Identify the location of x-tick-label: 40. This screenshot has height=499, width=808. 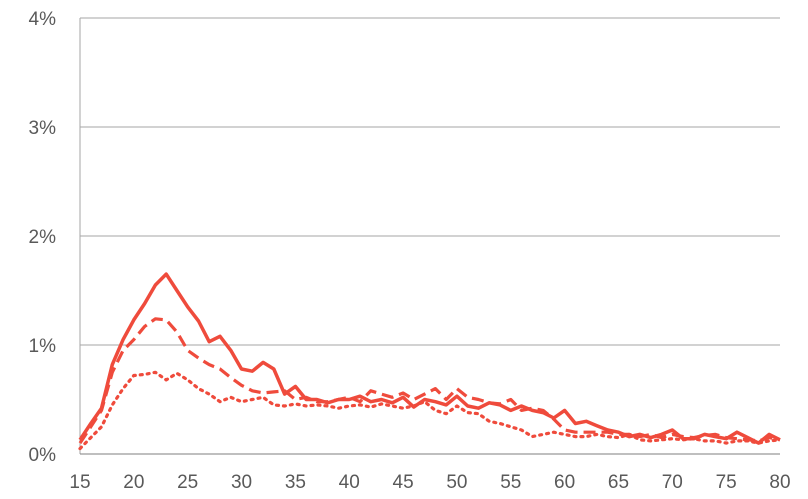
(349, 482).